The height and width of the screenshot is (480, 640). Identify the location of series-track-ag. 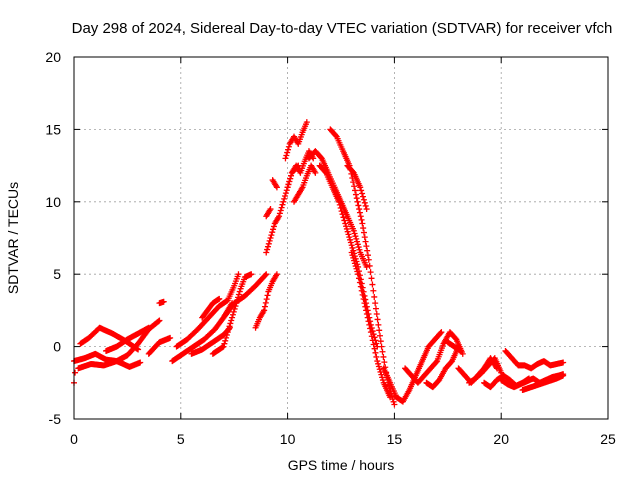
(534, 359).